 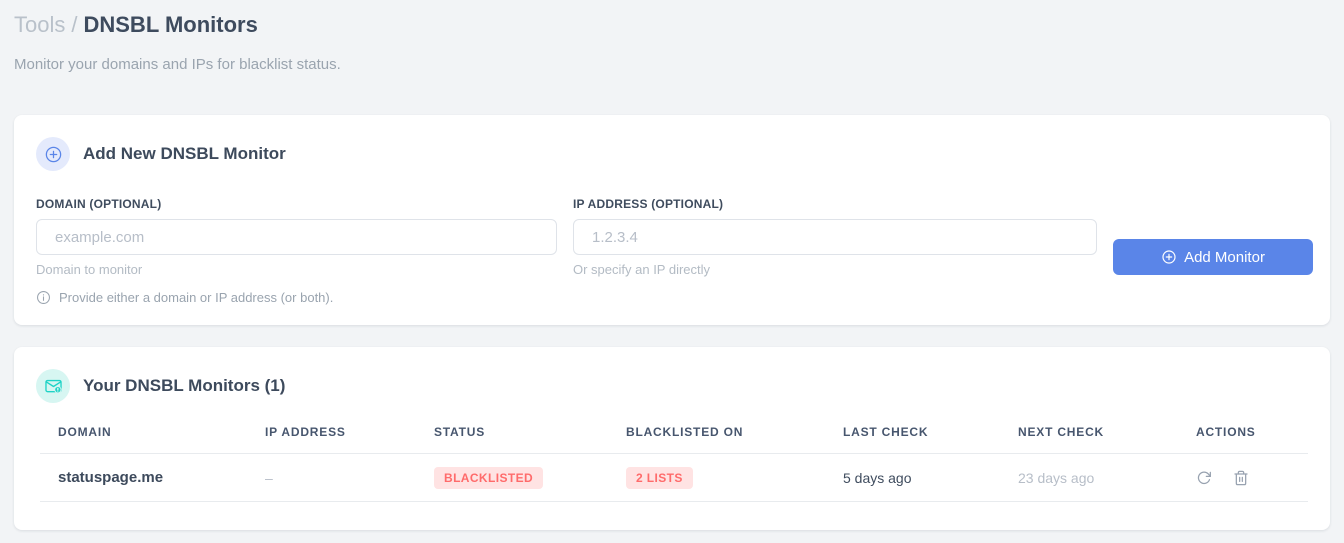 I want to click on monitors-card-header: Your DNSBL Monitors (1), so click(x=672, y=386).